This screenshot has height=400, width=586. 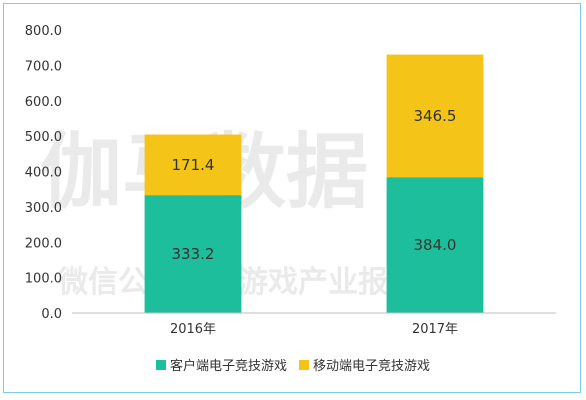 What do you see at coordinates (43, 279) in the screenshot?
I see `y-tick-label: 100.0` at bounding box center [43, 279].